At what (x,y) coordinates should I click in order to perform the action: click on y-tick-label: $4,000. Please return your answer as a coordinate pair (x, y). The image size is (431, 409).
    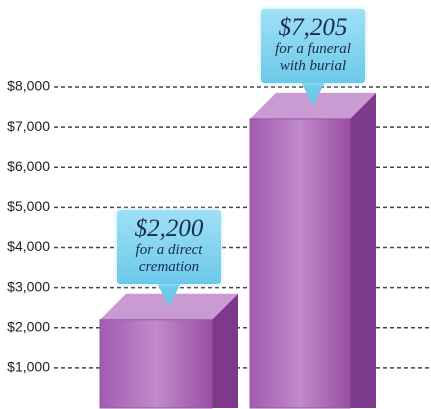
    Looking at the image, I should click on (28, 246).